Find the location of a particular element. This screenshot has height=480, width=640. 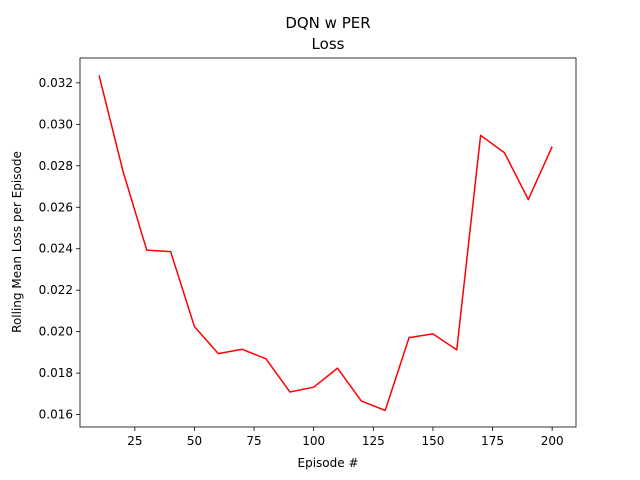

x-tick-label: 100 is located at coordinates (313, 441).